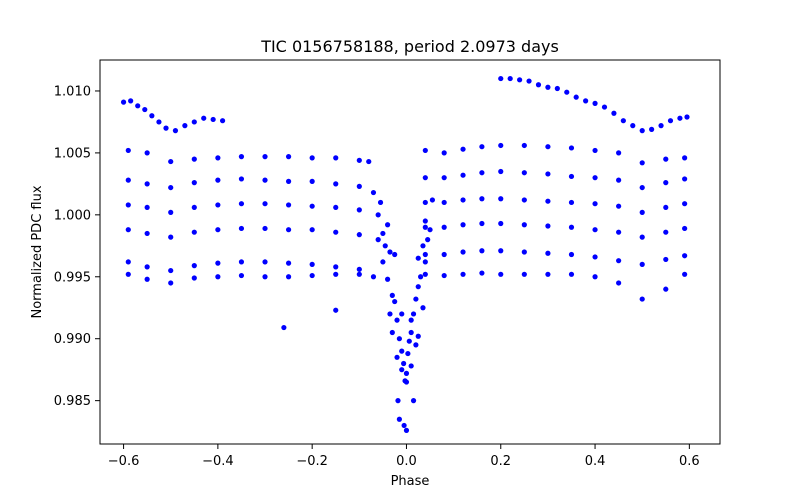  What do you see at coordinates (595, 461) in the screenshot?
I see `x-tick-label: 0.4` at bounding box center [595, 461].